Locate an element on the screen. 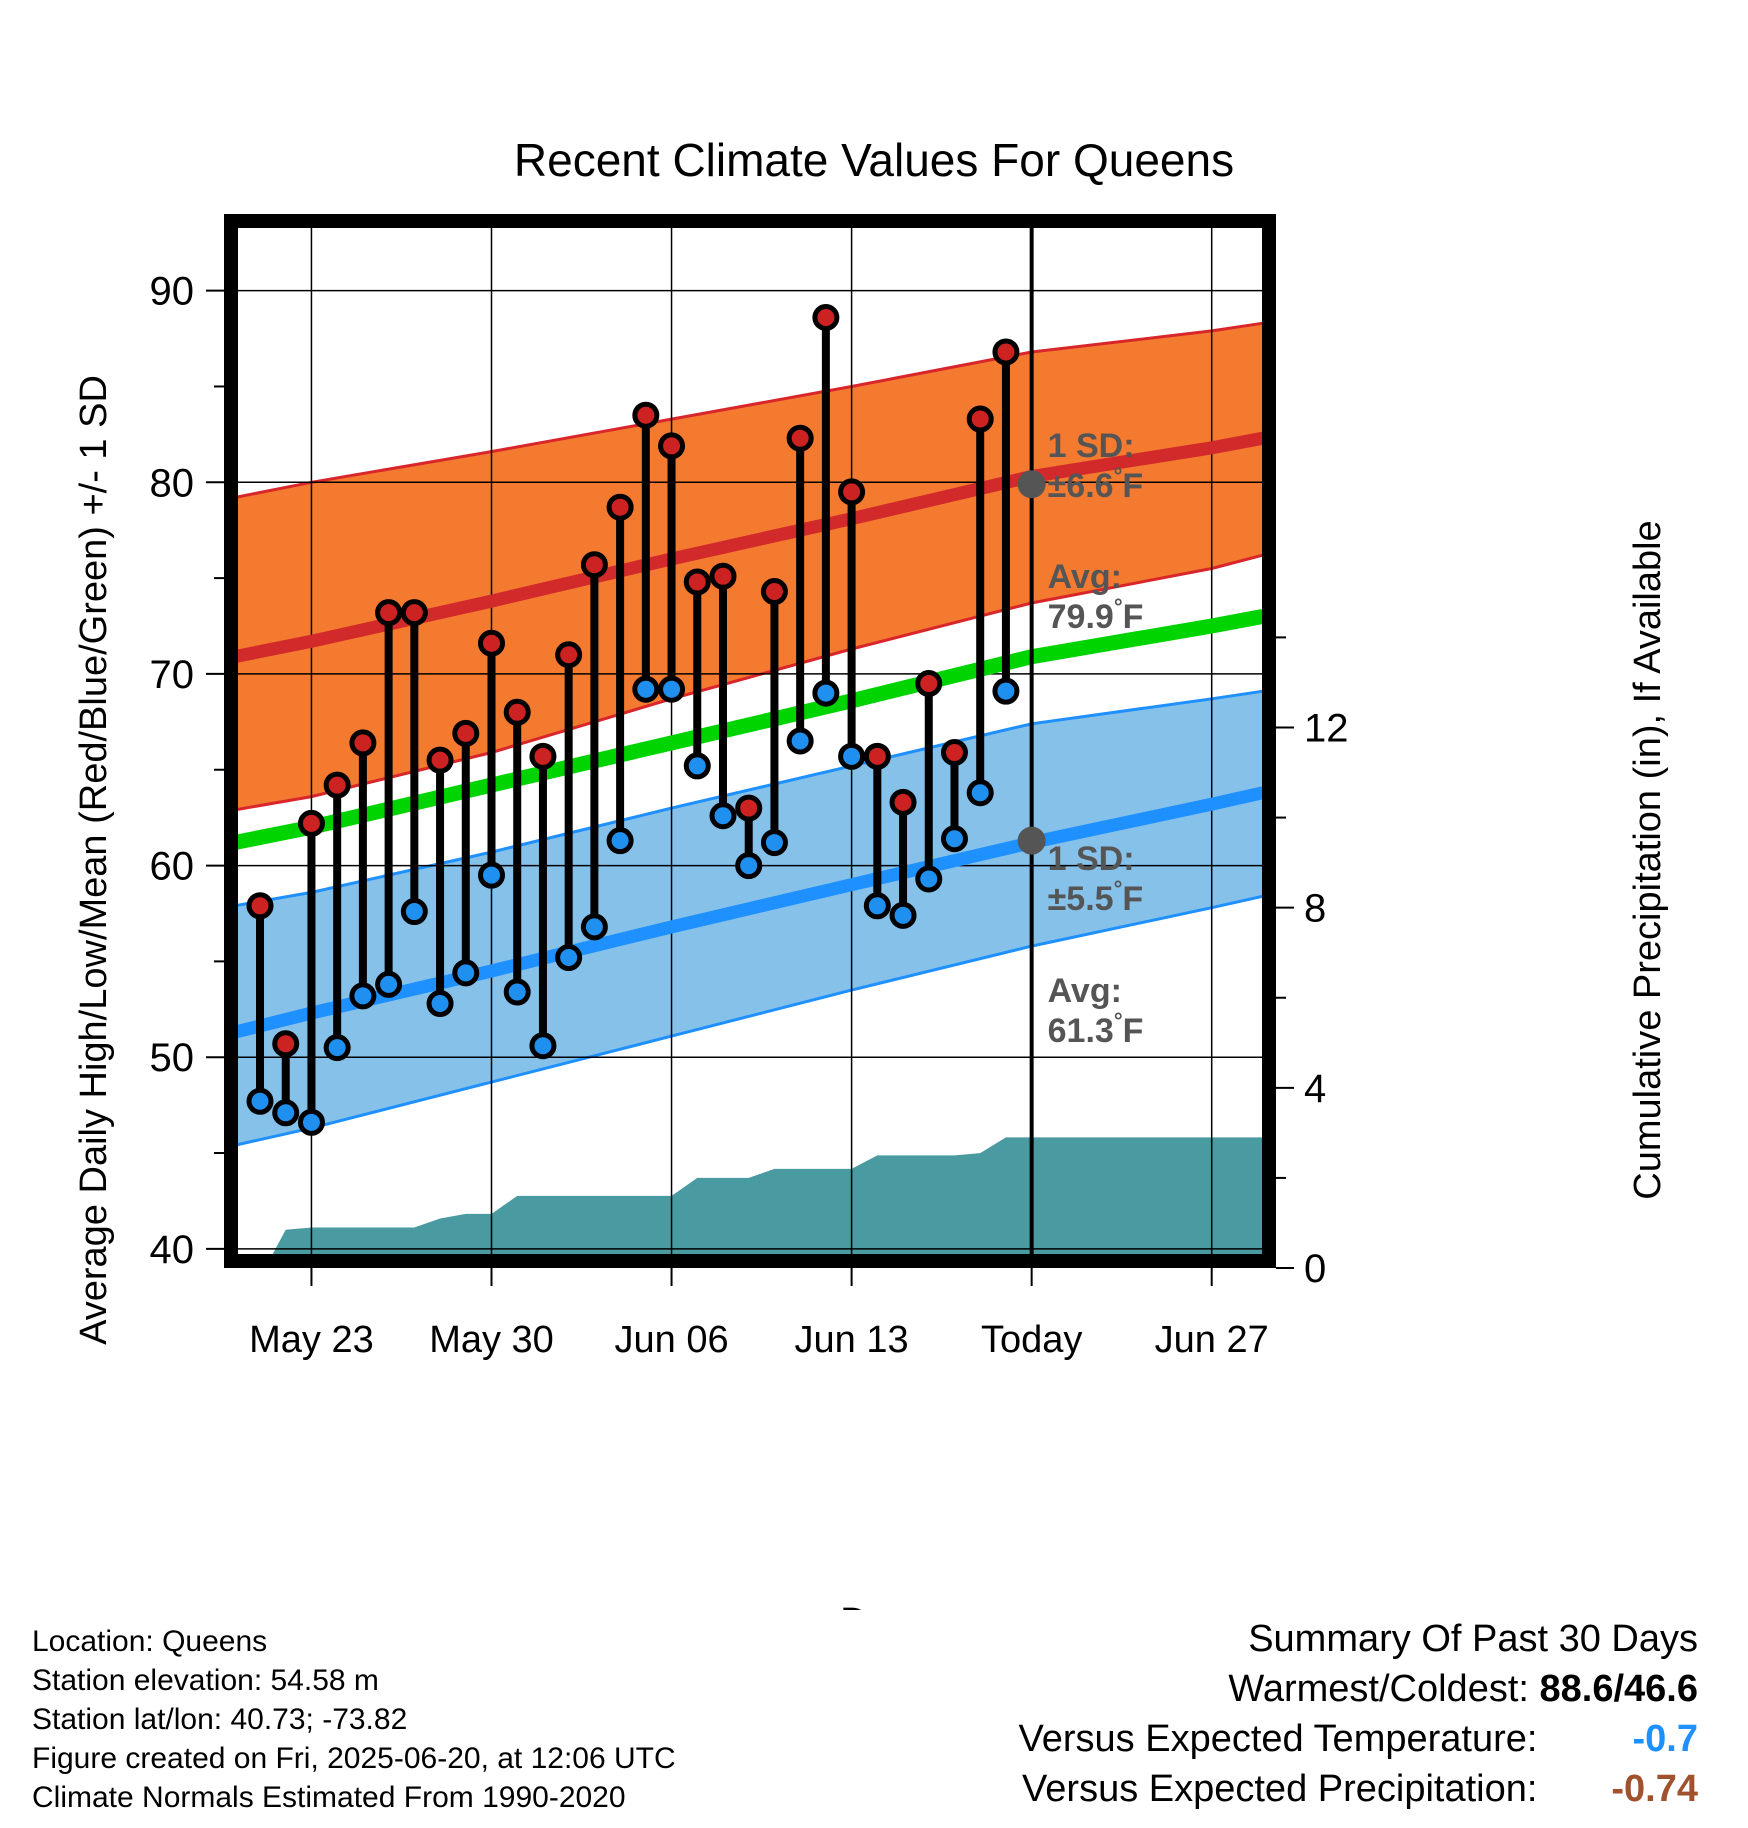 Image resolution: width=1748 pixels, height=1828 pixels. high-avg-annotation-unit: F is located at coordinates (1133, 617).